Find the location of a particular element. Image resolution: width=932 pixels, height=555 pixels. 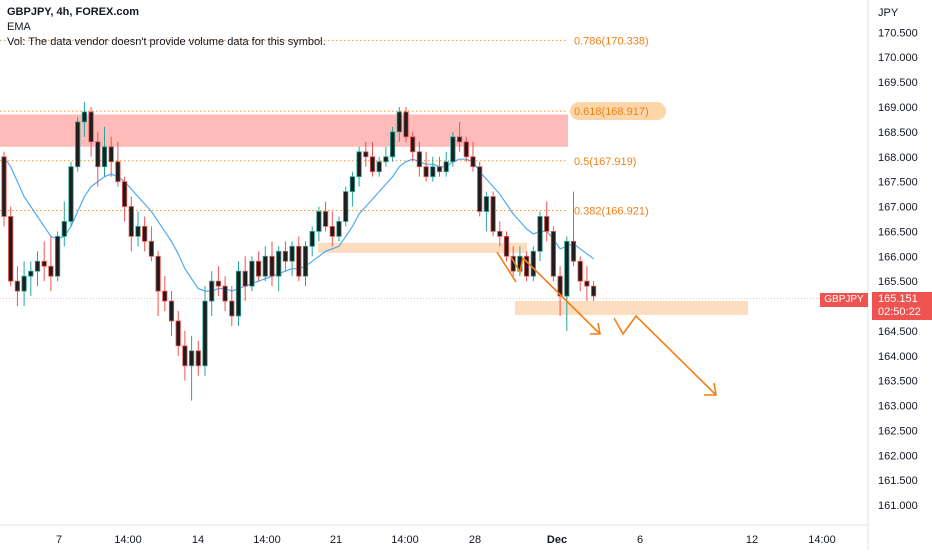

x-tick-label: 7 is located at coordinates (59, 540).